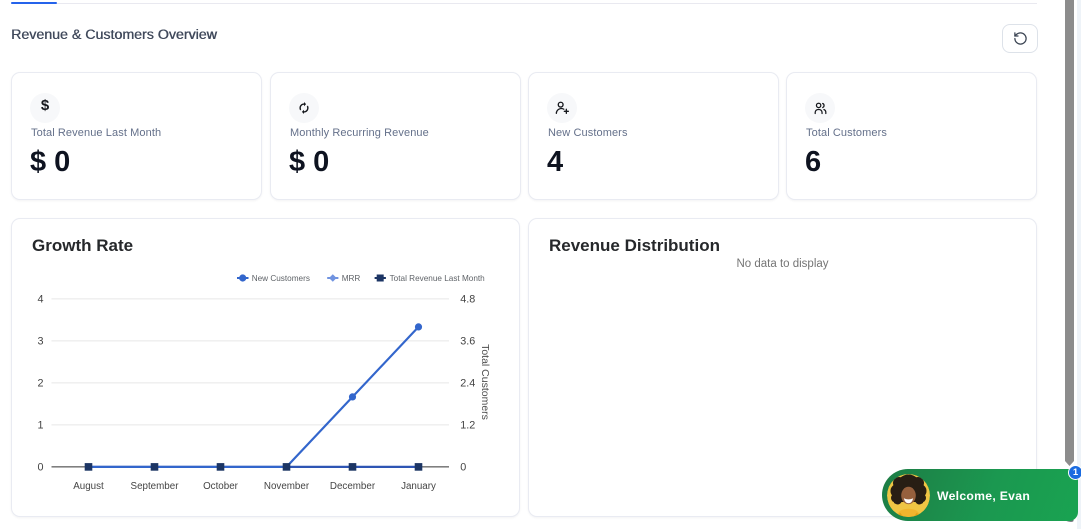  I want to click on svg-text: October, so click(221, 486).